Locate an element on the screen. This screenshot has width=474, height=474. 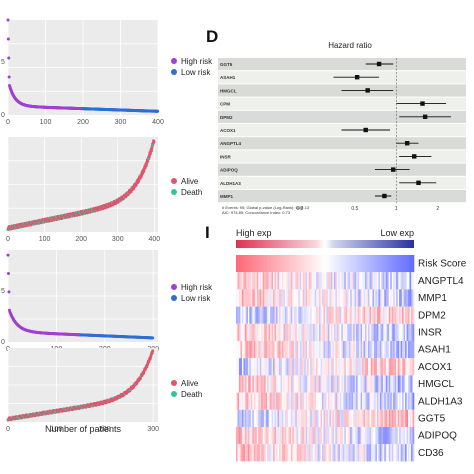
x-tick-label: 0 is located at coordinates (8, 239).